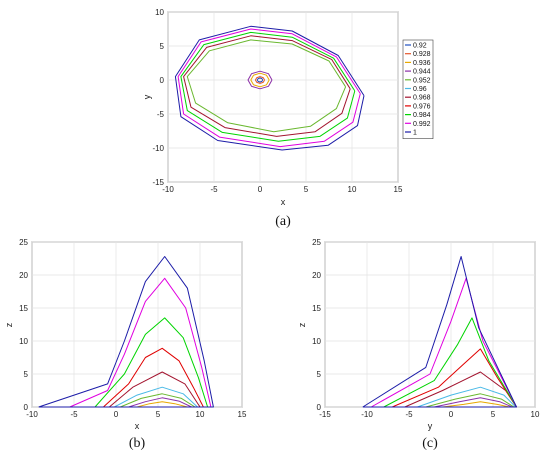  I want to click on legend-entry: 0.976, so click(422, 106).